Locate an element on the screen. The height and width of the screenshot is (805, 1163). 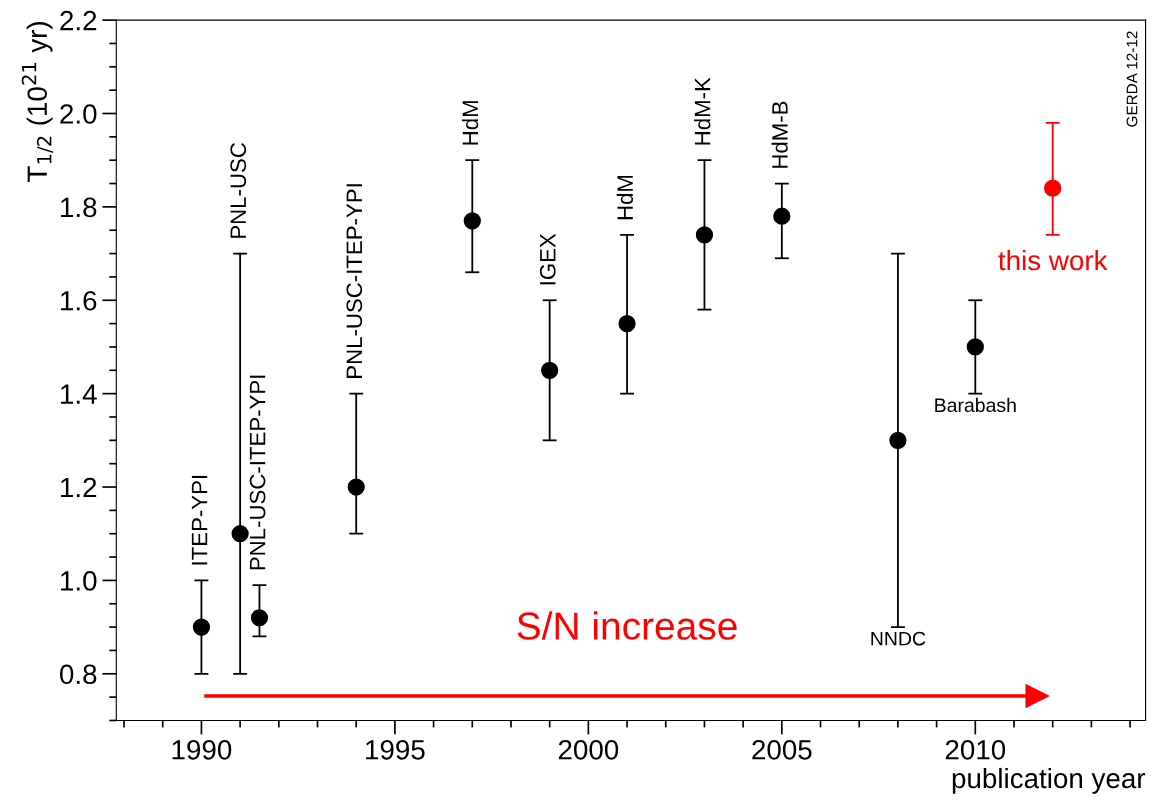
y-axis-title: T$_{1/2}$ (10$^{21}$ yr) is located at coordinates (37, 102).